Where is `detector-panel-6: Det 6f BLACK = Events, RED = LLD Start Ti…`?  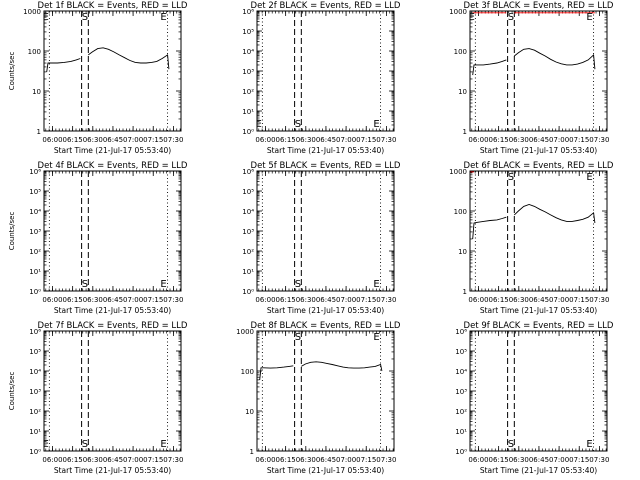
detector-panel-6: Det 6f BLACK = Events, RED = LLD Start Ti… is located at coordinates (531, 238).